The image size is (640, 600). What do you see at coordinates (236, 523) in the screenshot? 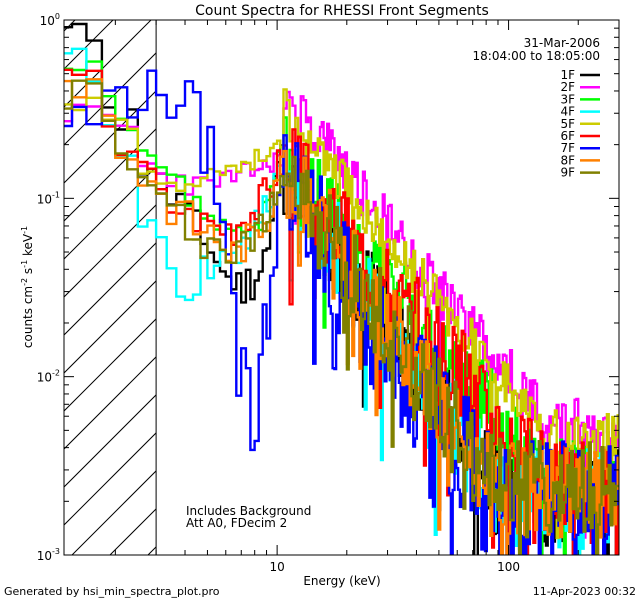
I see `annotation-attenuator: Att A0, FDecim 2` at bounding box center [236, 523].